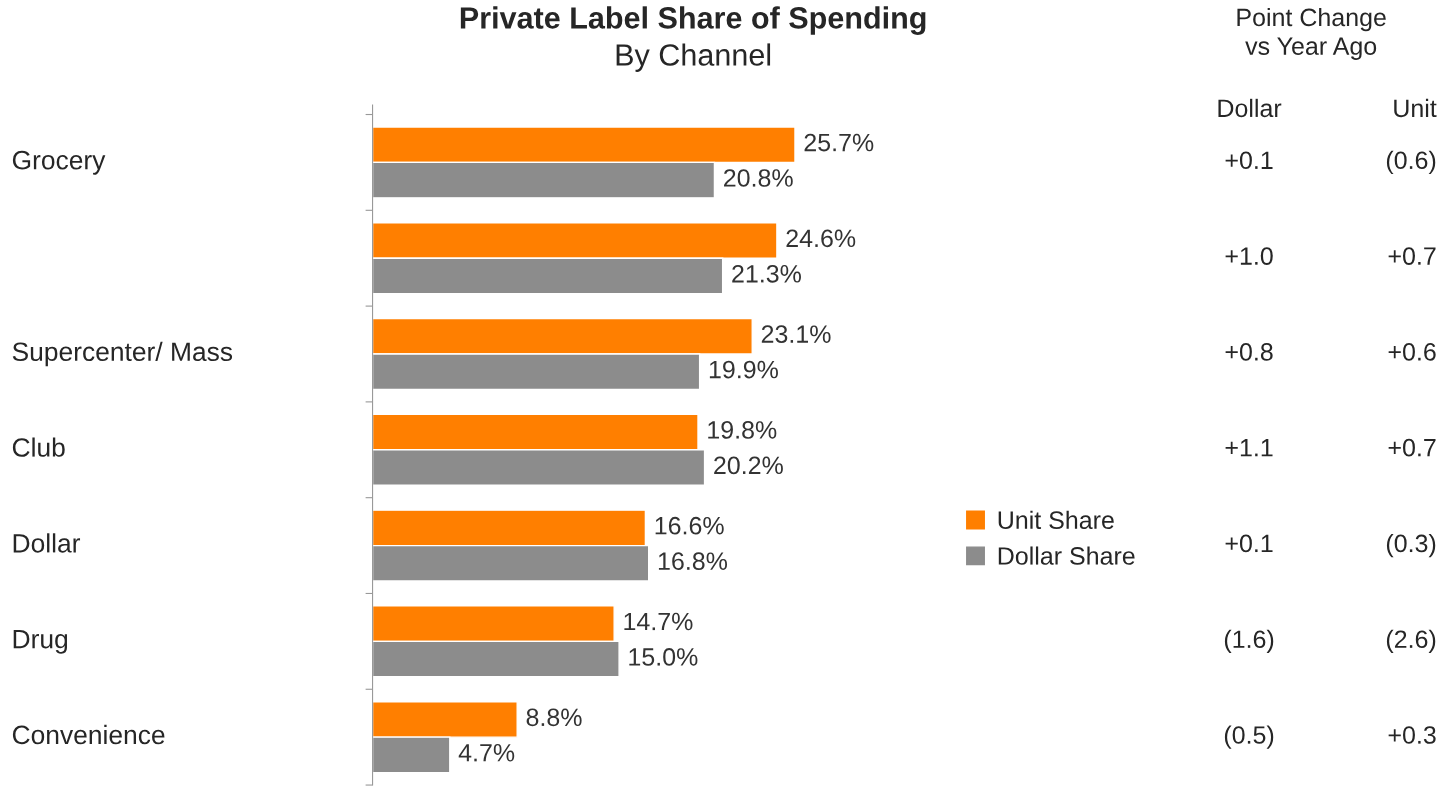 The height and width of the screenshot is (789, 1444). What do you see at coordinates (1249, 641) in the screenshot?
I see `text: (1.6)` at bounding box center [1249, 641].